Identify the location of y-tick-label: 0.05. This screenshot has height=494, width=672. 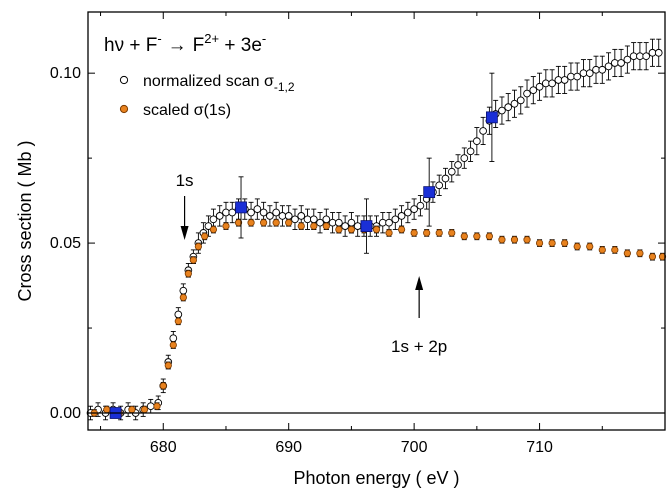
(65, 243).